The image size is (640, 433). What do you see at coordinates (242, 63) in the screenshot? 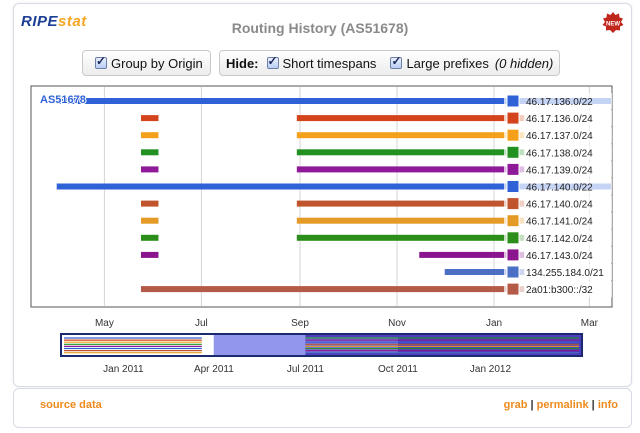
I see `hide-label: Hide:` at bounding box center [242, 63].